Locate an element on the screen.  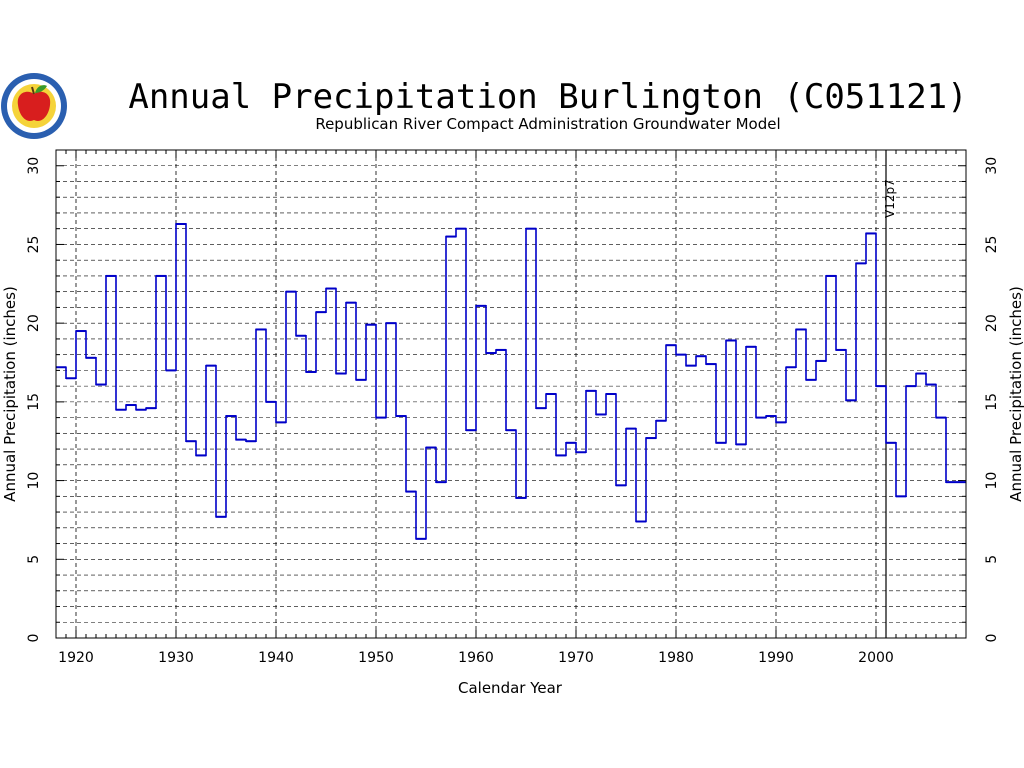
x-axis-label: Calendar Year is located at coordinates (510, 688).